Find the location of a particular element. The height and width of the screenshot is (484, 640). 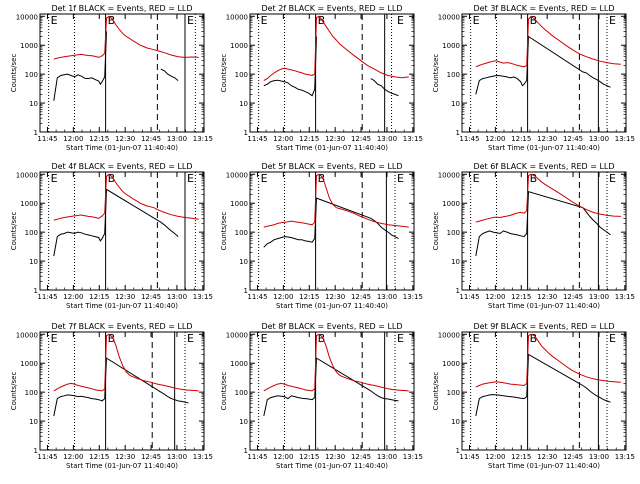

panel-title: Det 1f BLACK = Events, RED = LLD is located at coordinates (121, 8).